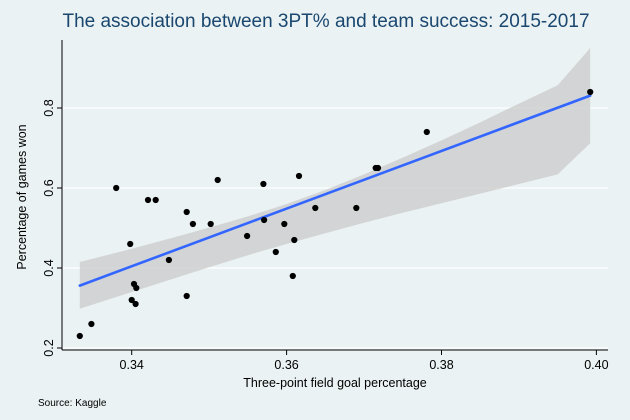 This screenshot has height=420, width=630. I want to click on x-tick-label-0: 0.34, so click(132, 365).